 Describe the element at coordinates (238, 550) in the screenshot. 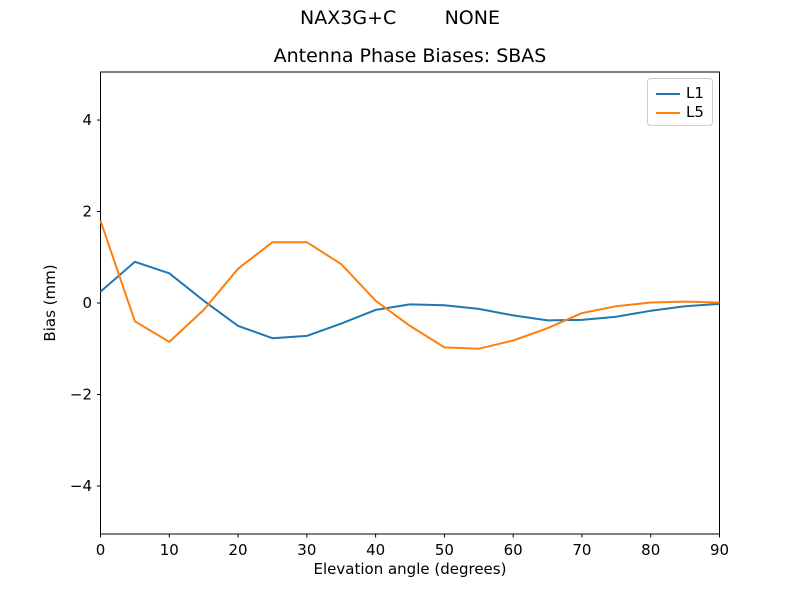

I see `x-tick-label: 20` at that location.